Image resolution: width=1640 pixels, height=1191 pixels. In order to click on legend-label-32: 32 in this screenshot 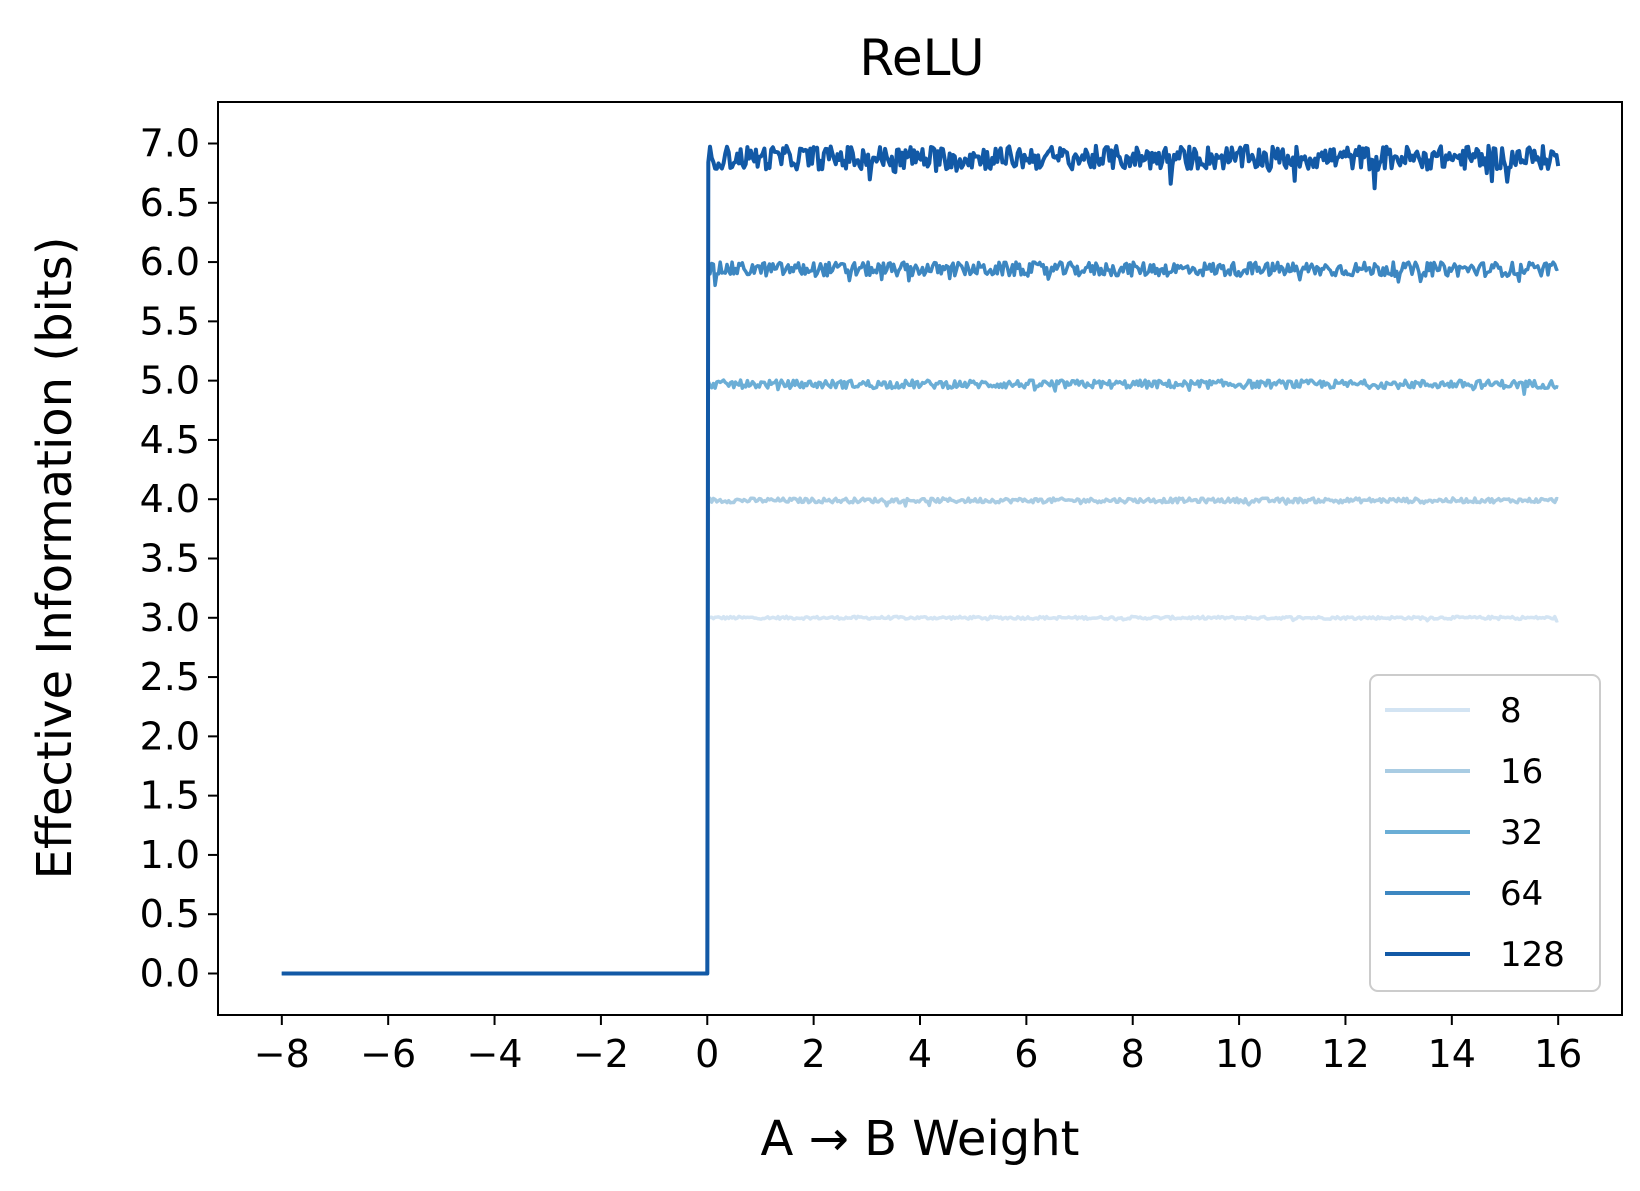, I will do `click(1521, 833)`.